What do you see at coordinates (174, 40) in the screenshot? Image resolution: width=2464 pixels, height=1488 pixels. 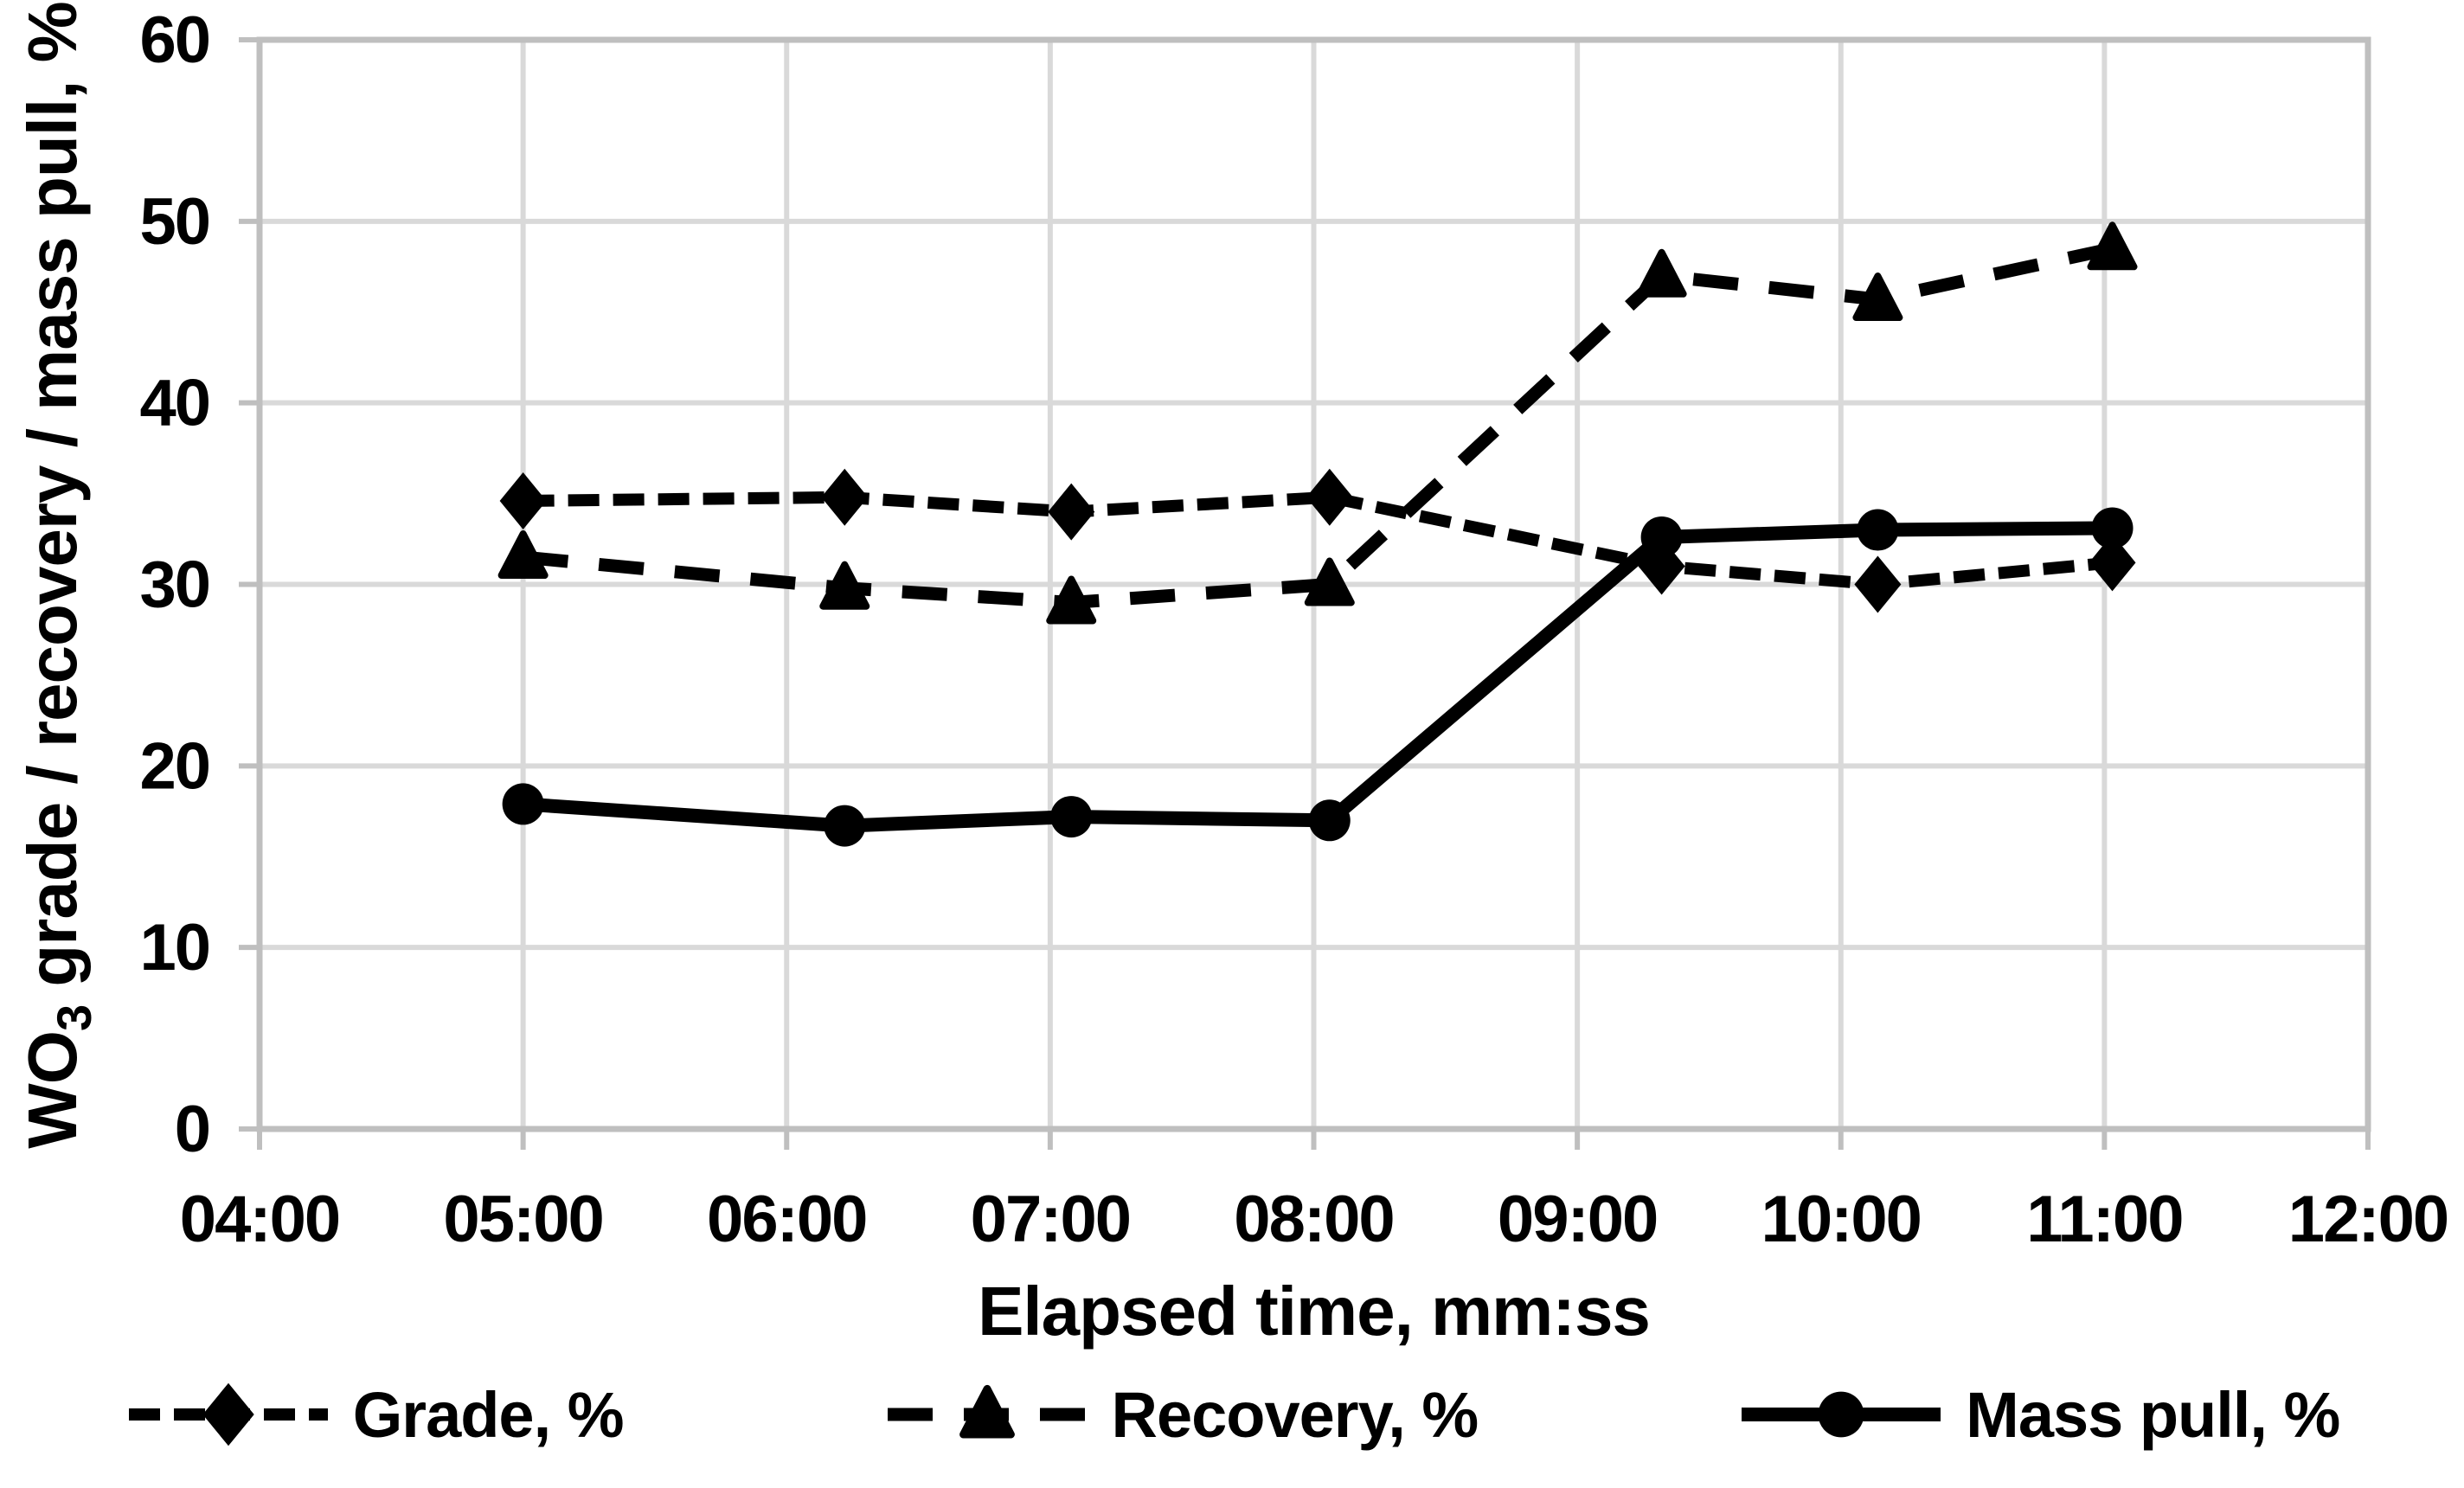 I see `y-tick-label: 60` at bounding box center [174, 40].